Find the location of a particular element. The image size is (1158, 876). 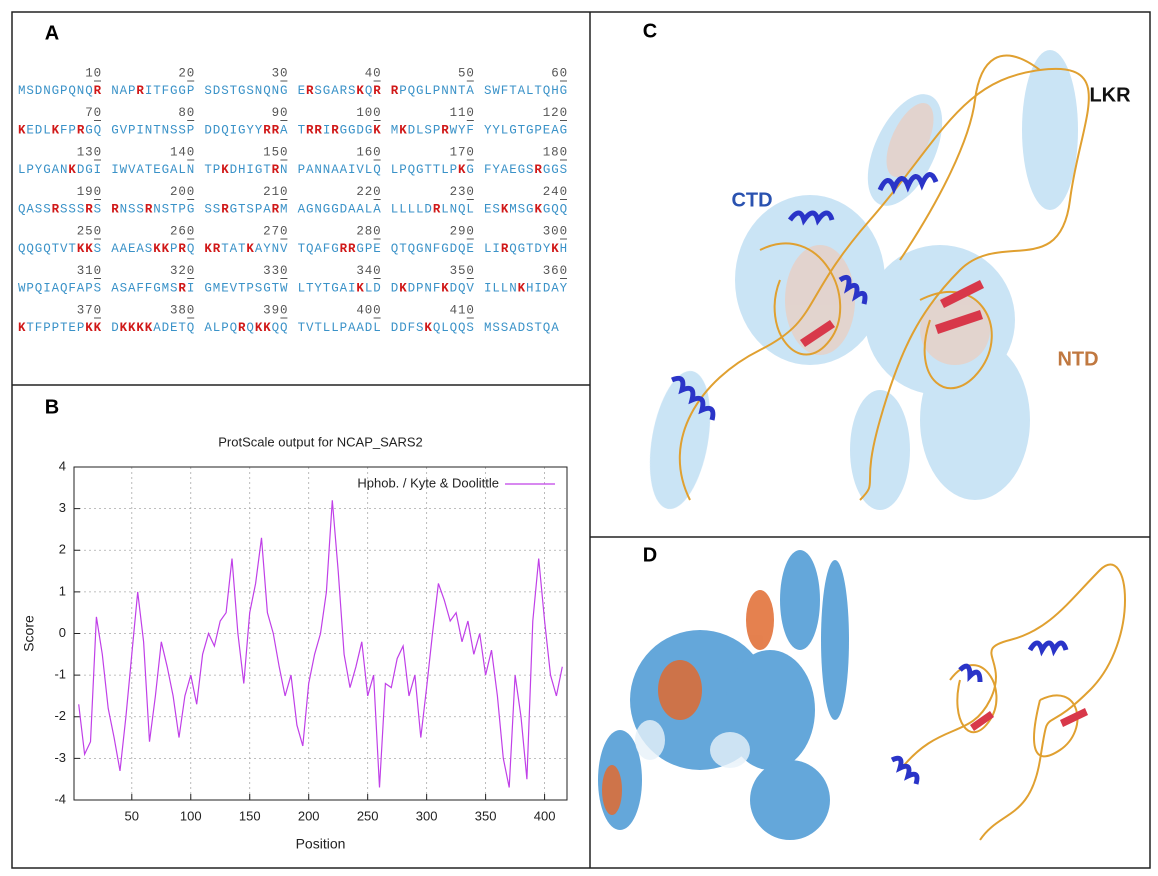

residue-number: 70 is located at coordinates (93, 113).